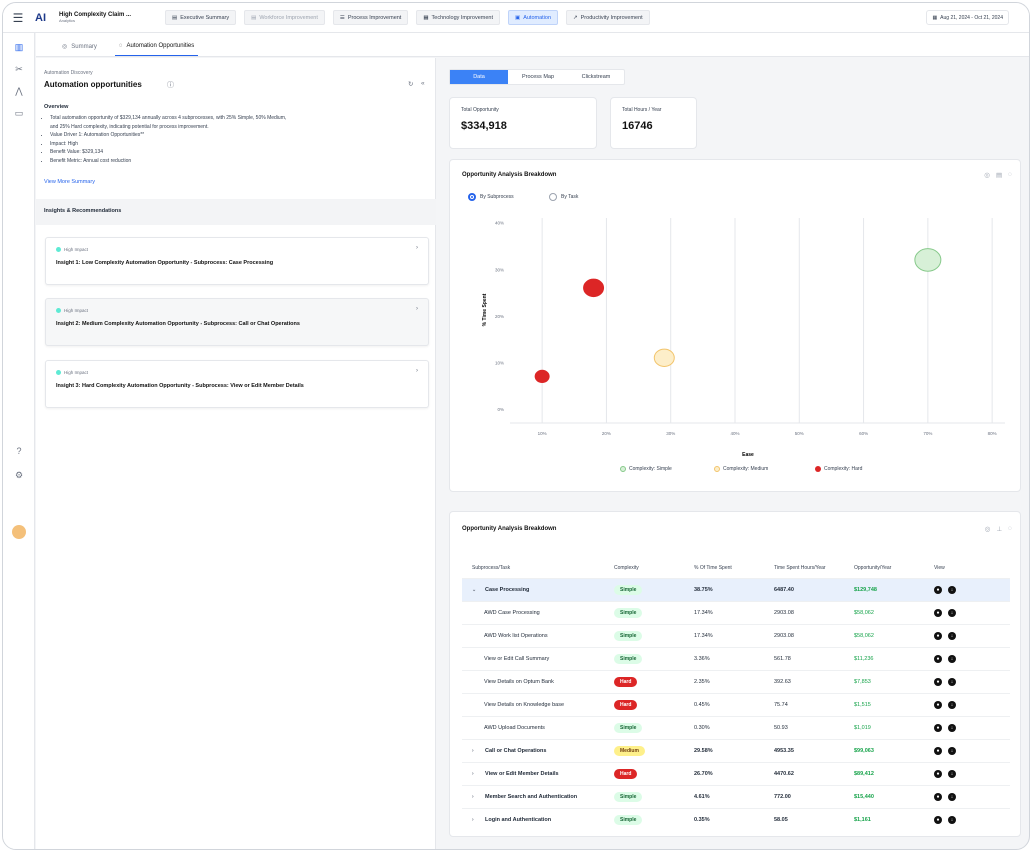 This screenshot has height=852, width=1032. What do you see at coordinates (741, 469) in the screenshot?
I see `legend-medium: Complexity: Medium` at bounding box center [741, 469].